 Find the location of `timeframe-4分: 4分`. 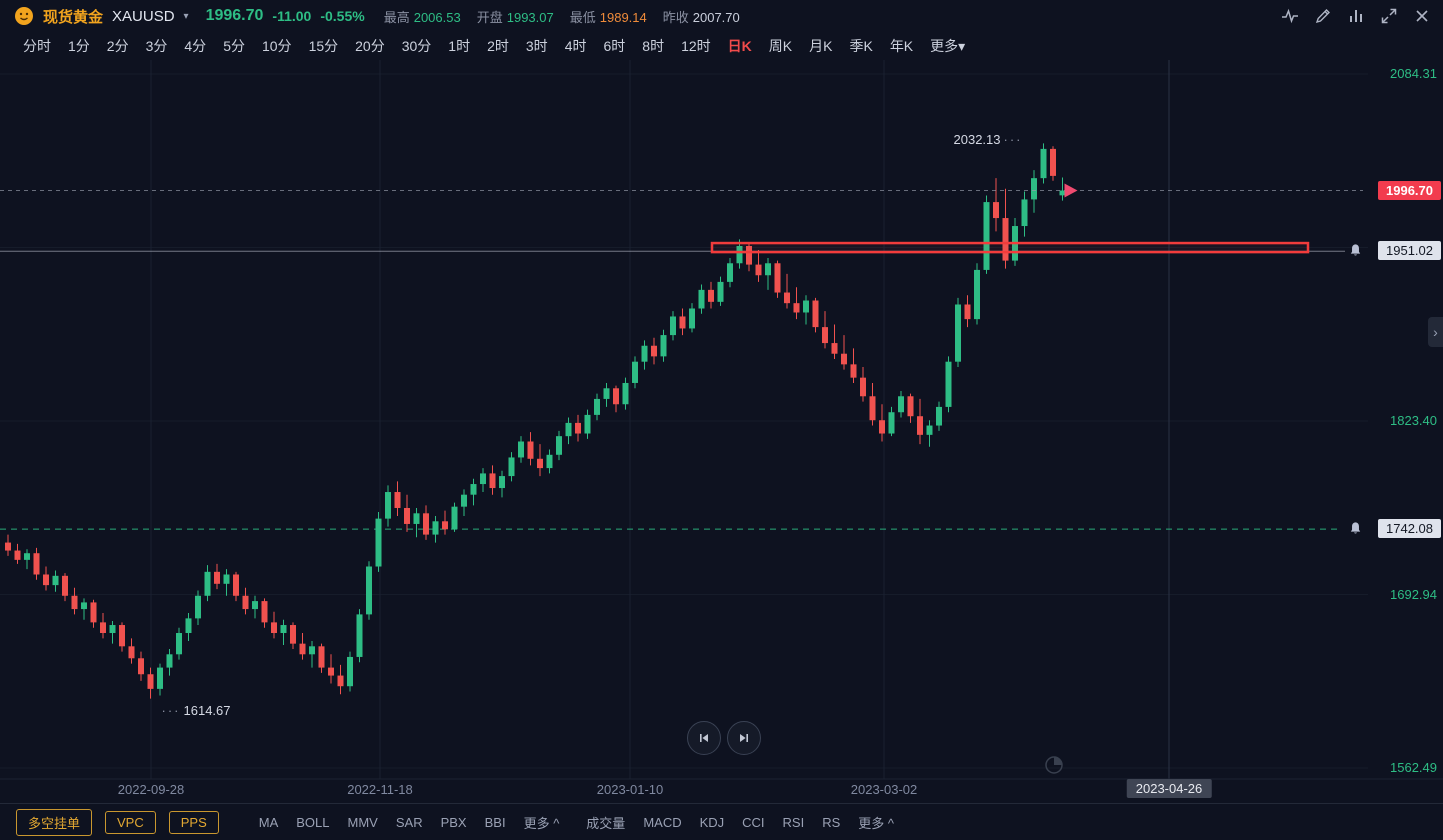

timeframe-4分: 4分 is located at coordinates (195, 46).